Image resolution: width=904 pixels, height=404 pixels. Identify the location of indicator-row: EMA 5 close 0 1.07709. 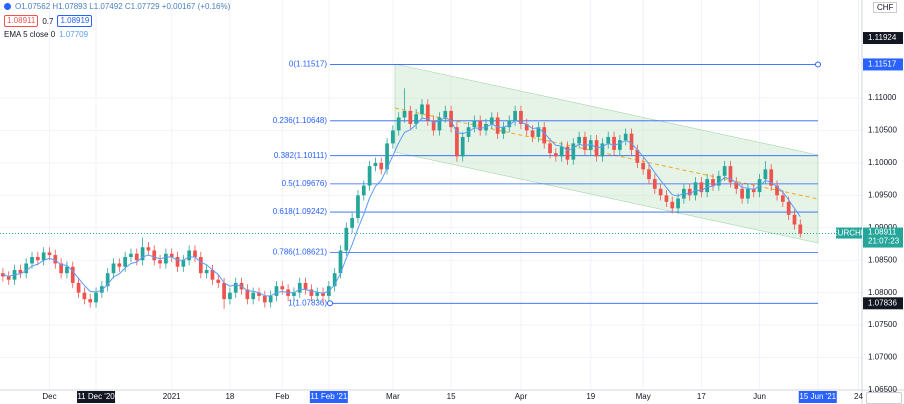
(46, 34).